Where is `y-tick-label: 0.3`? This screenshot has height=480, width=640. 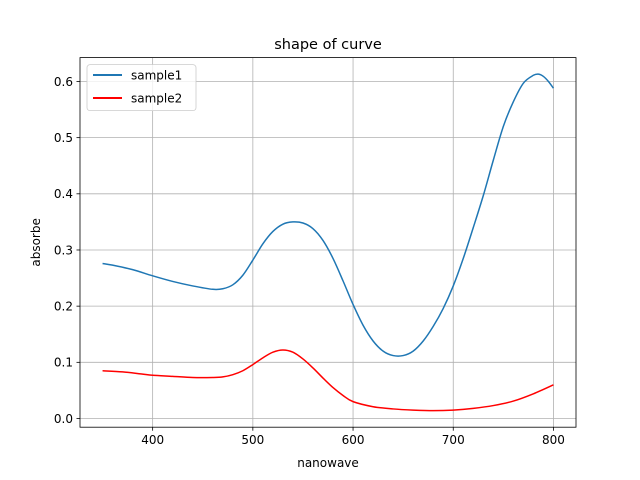 y-tick-label: 0.3 is located at coordinates (63, 250).